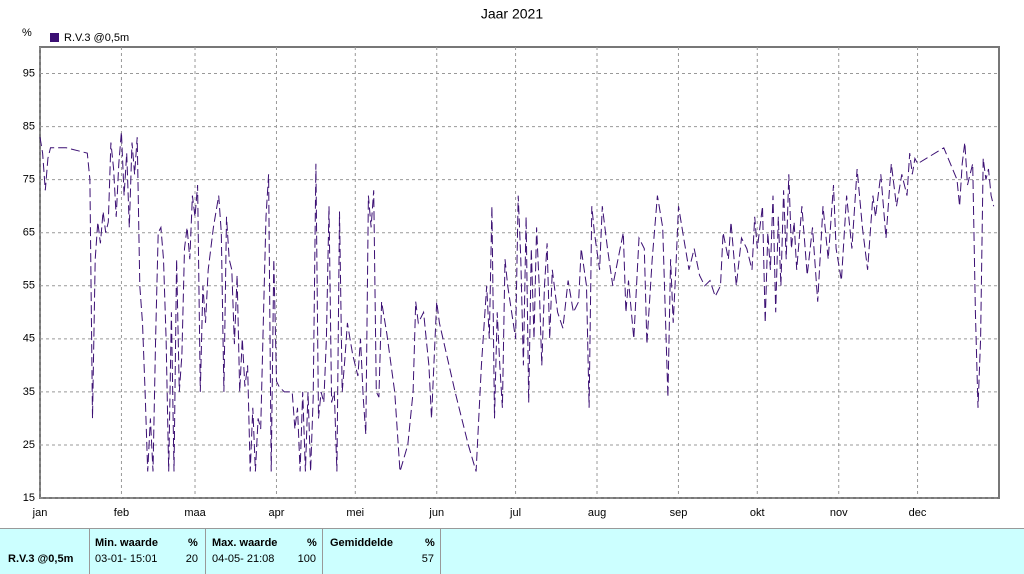  Describe the element at coordinates (243, 559) in the screenshot. I see `cell: 04-05- 21:08` at that location.